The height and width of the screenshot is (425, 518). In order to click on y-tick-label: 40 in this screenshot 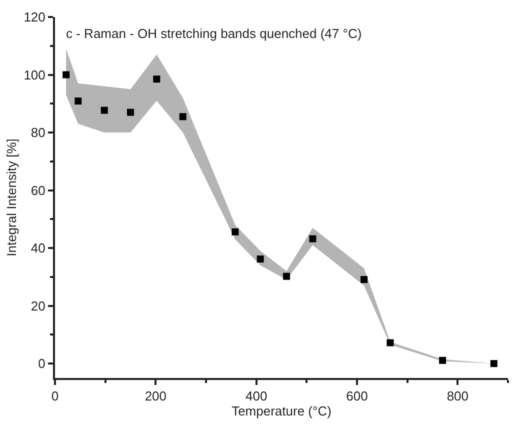, I will do `click(38, 248)`.